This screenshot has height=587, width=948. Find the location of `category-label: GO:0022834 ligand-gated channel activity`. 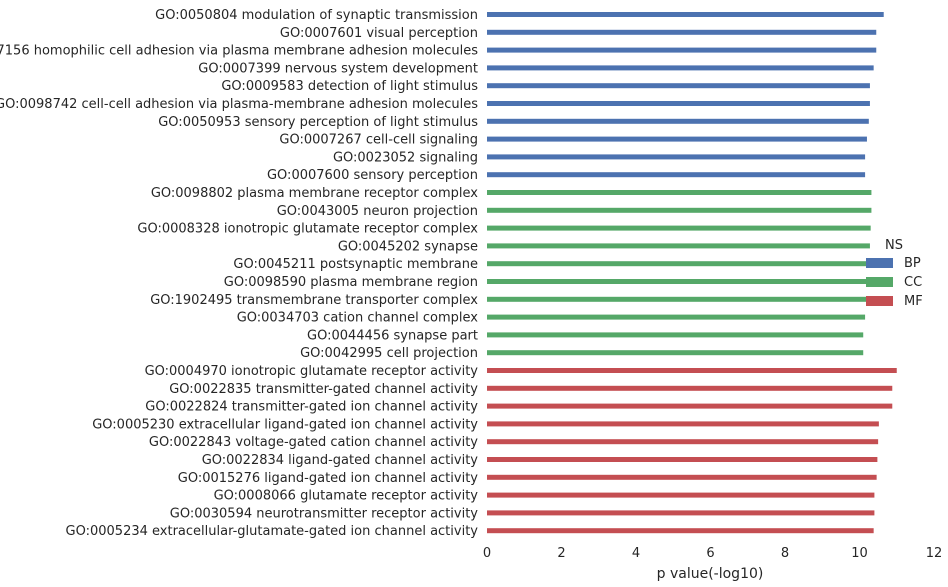

category-label: GO:0022834 ligand-gated channel activity is located at coordinates (340, 460).